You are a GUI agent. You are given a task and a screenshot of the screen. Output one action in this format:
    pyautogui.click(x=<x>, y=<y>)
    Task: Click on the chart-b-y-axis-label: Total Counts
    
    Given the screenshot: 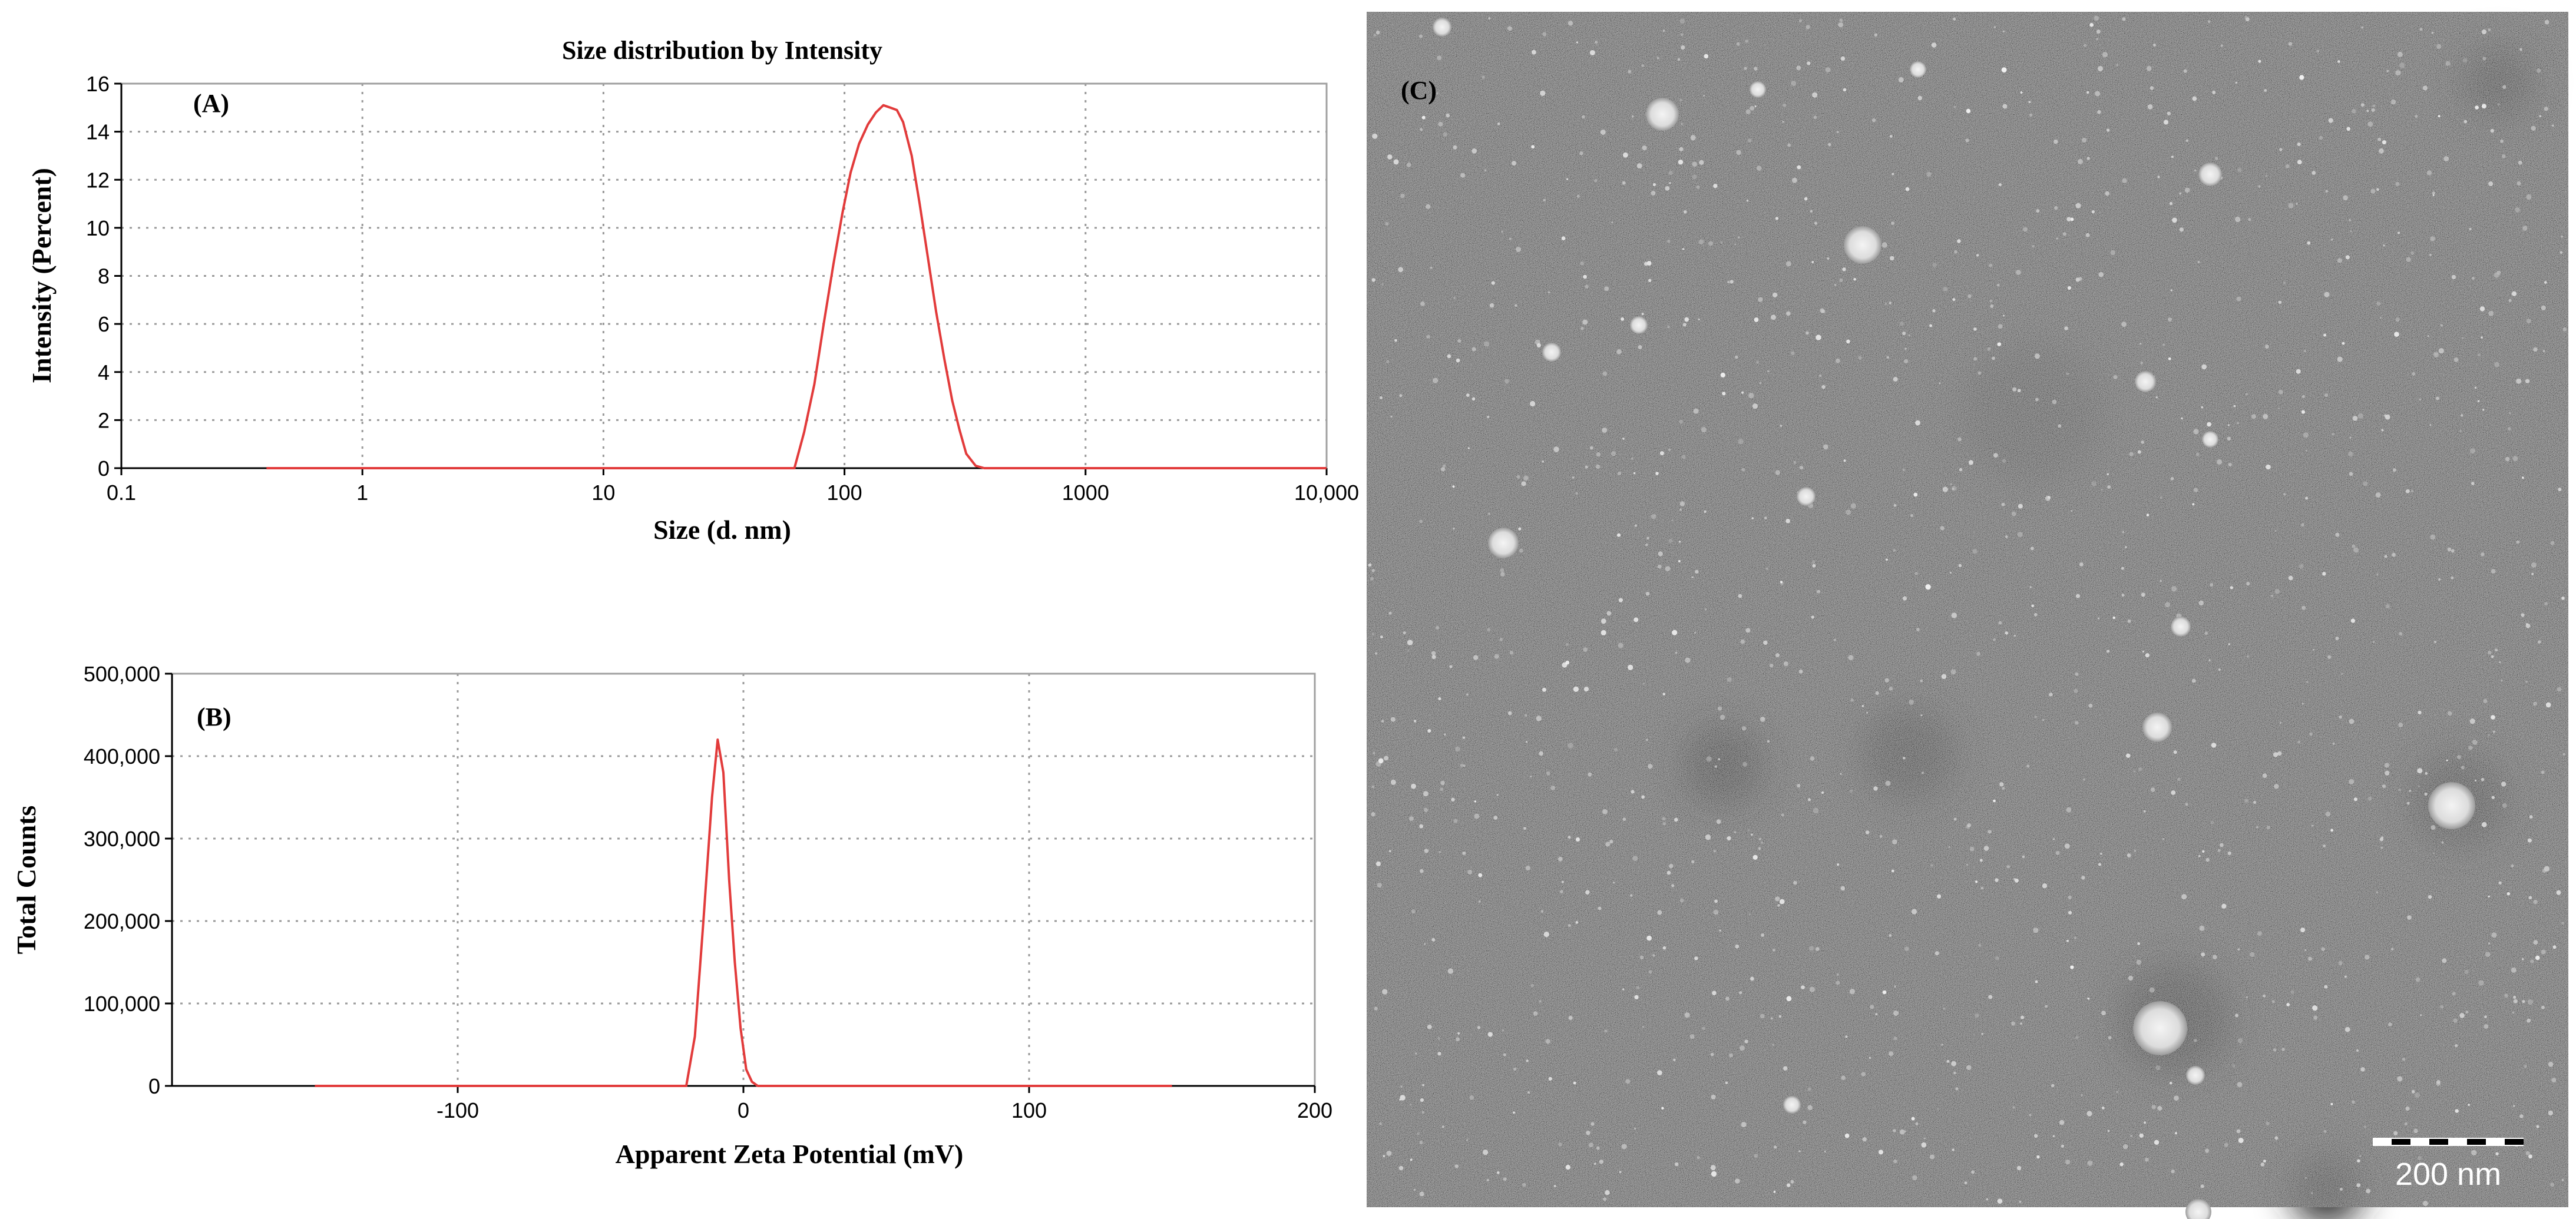 What is the action you would take?
    pyautogui.click(x=26, y=881)
    